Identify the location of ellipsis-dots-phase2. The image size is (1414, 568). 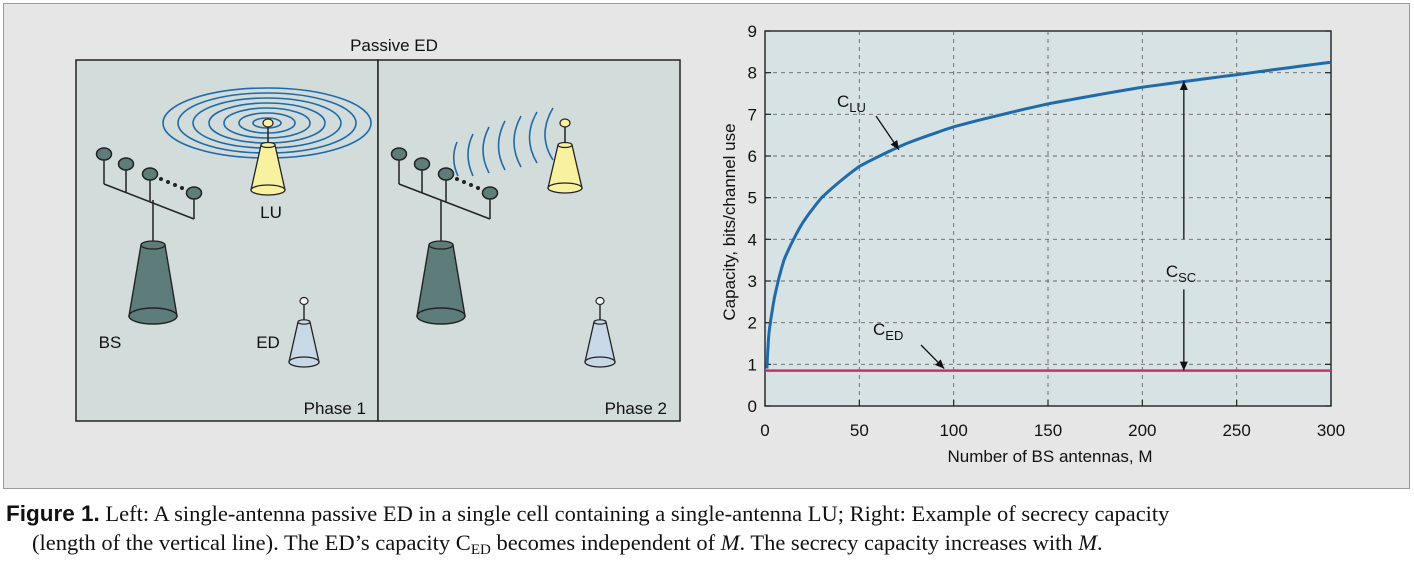
(467, 183).